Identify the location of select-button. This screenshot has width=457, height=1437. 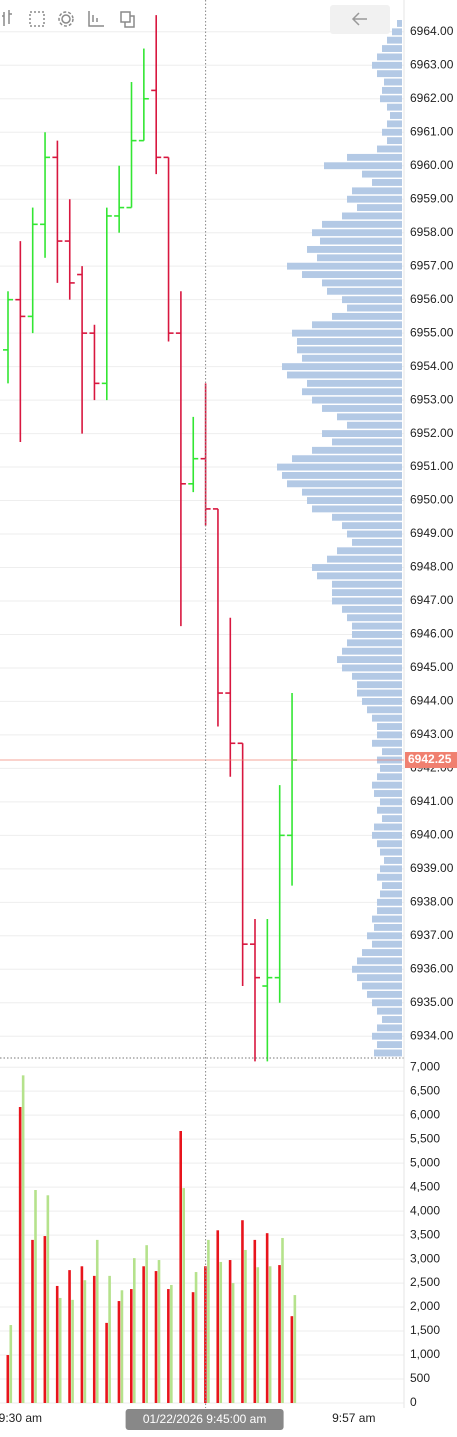
(37, 19).